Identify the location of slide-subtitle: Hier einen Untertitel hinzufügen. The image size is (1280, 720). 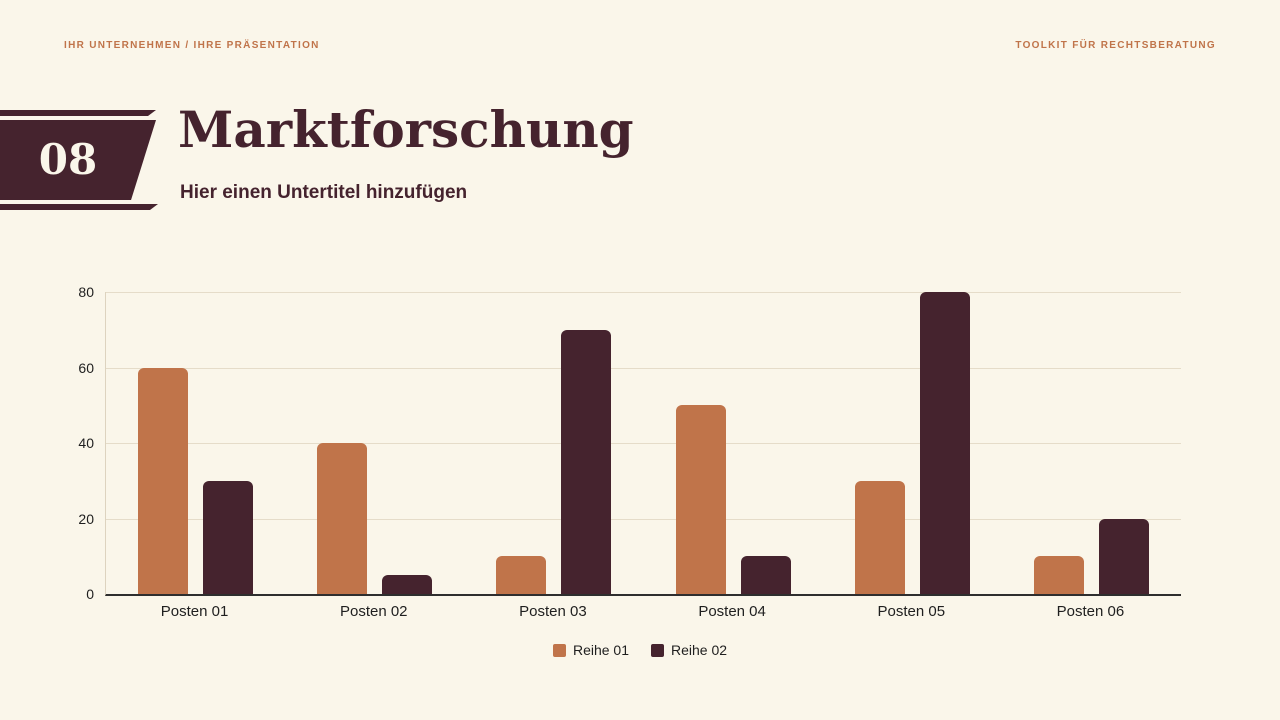
(324, 192).